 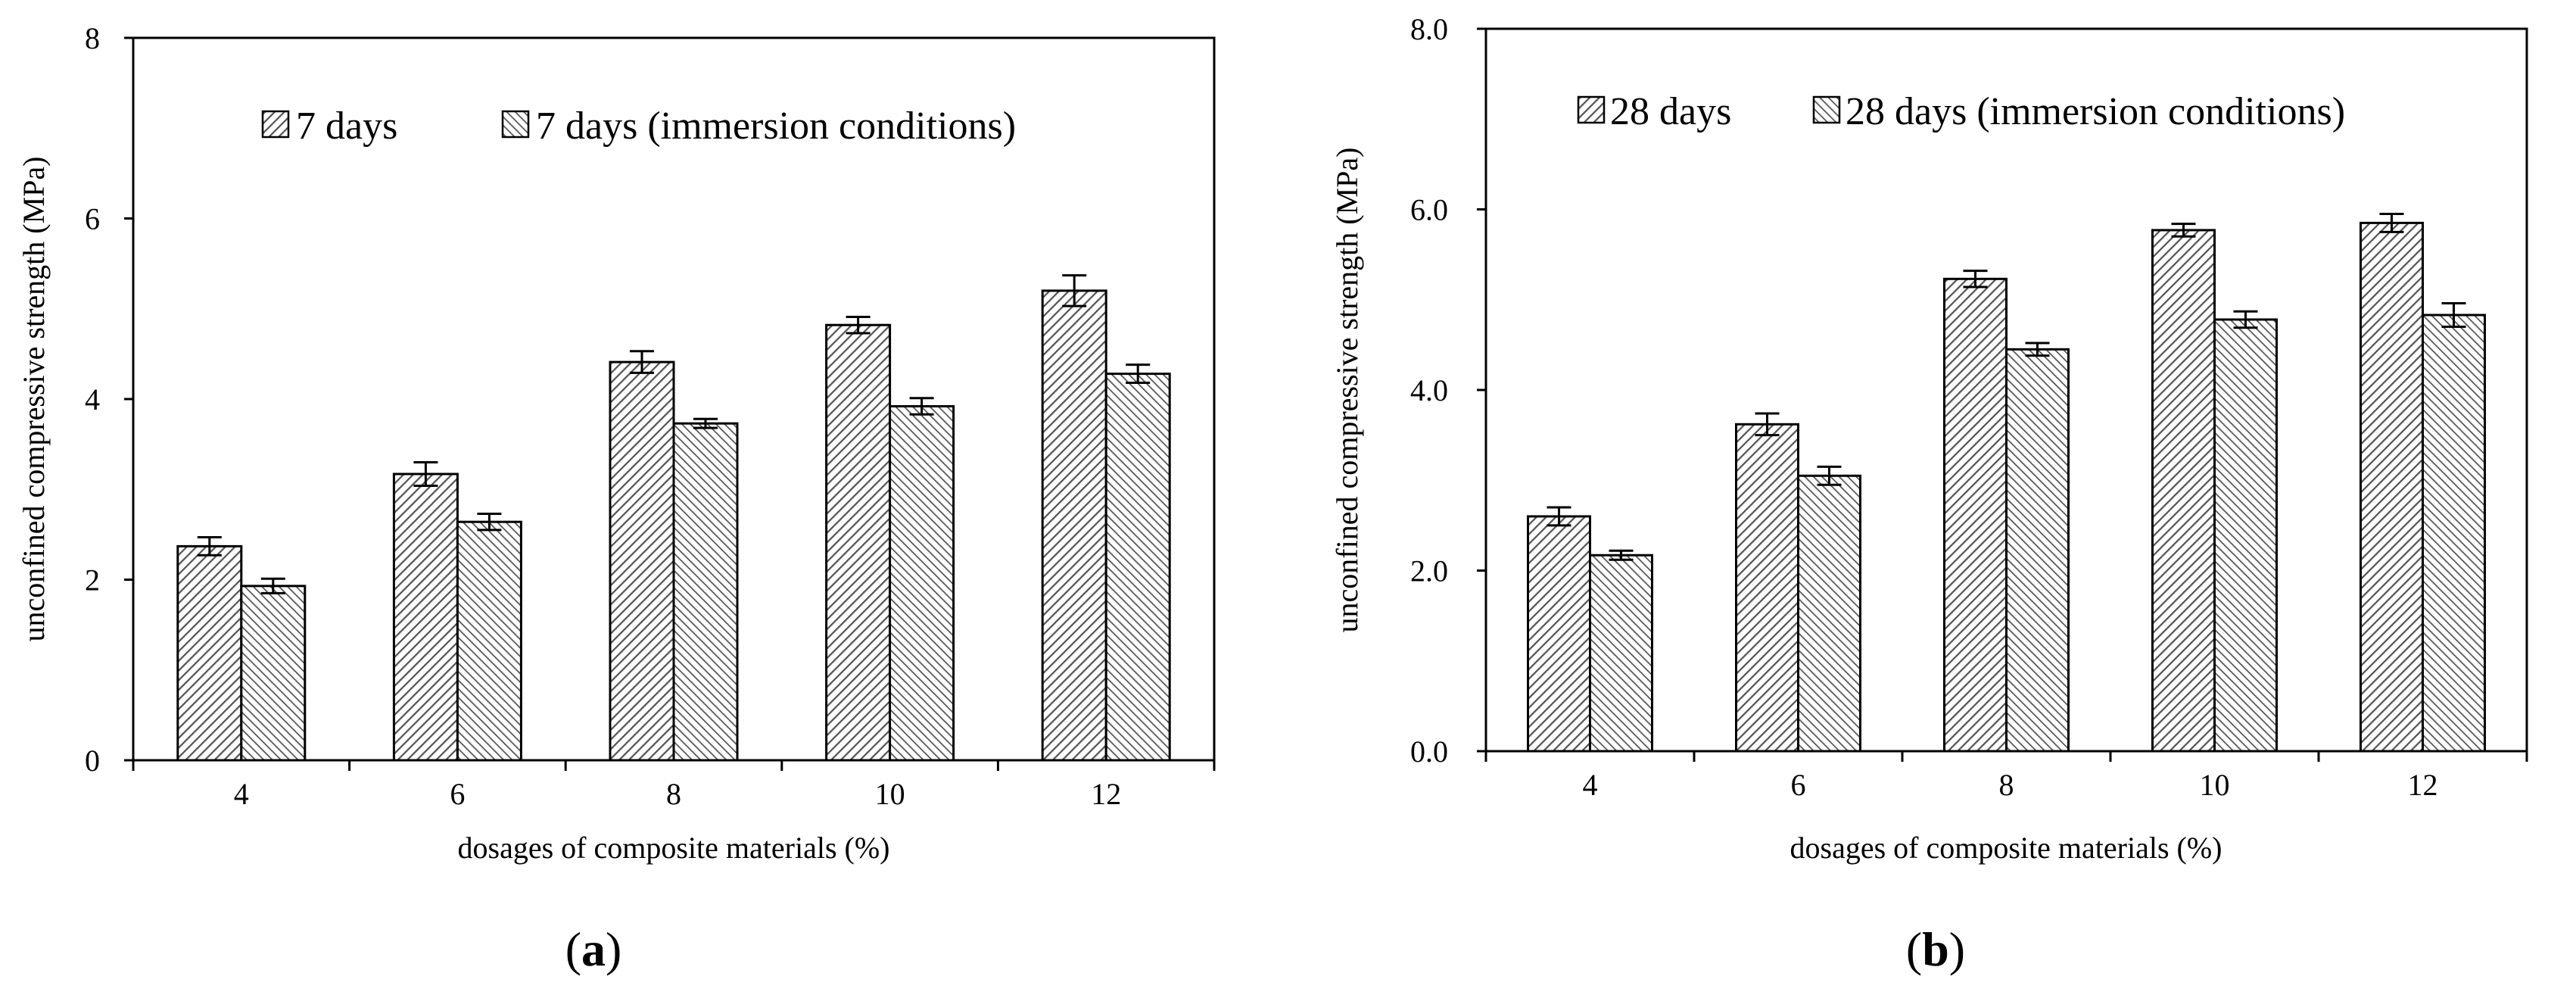 What do you see at coordinates (1429, 29) in the screenshot?
I see `y-tick-label: 8.0` at bounding box center [1429, 29].